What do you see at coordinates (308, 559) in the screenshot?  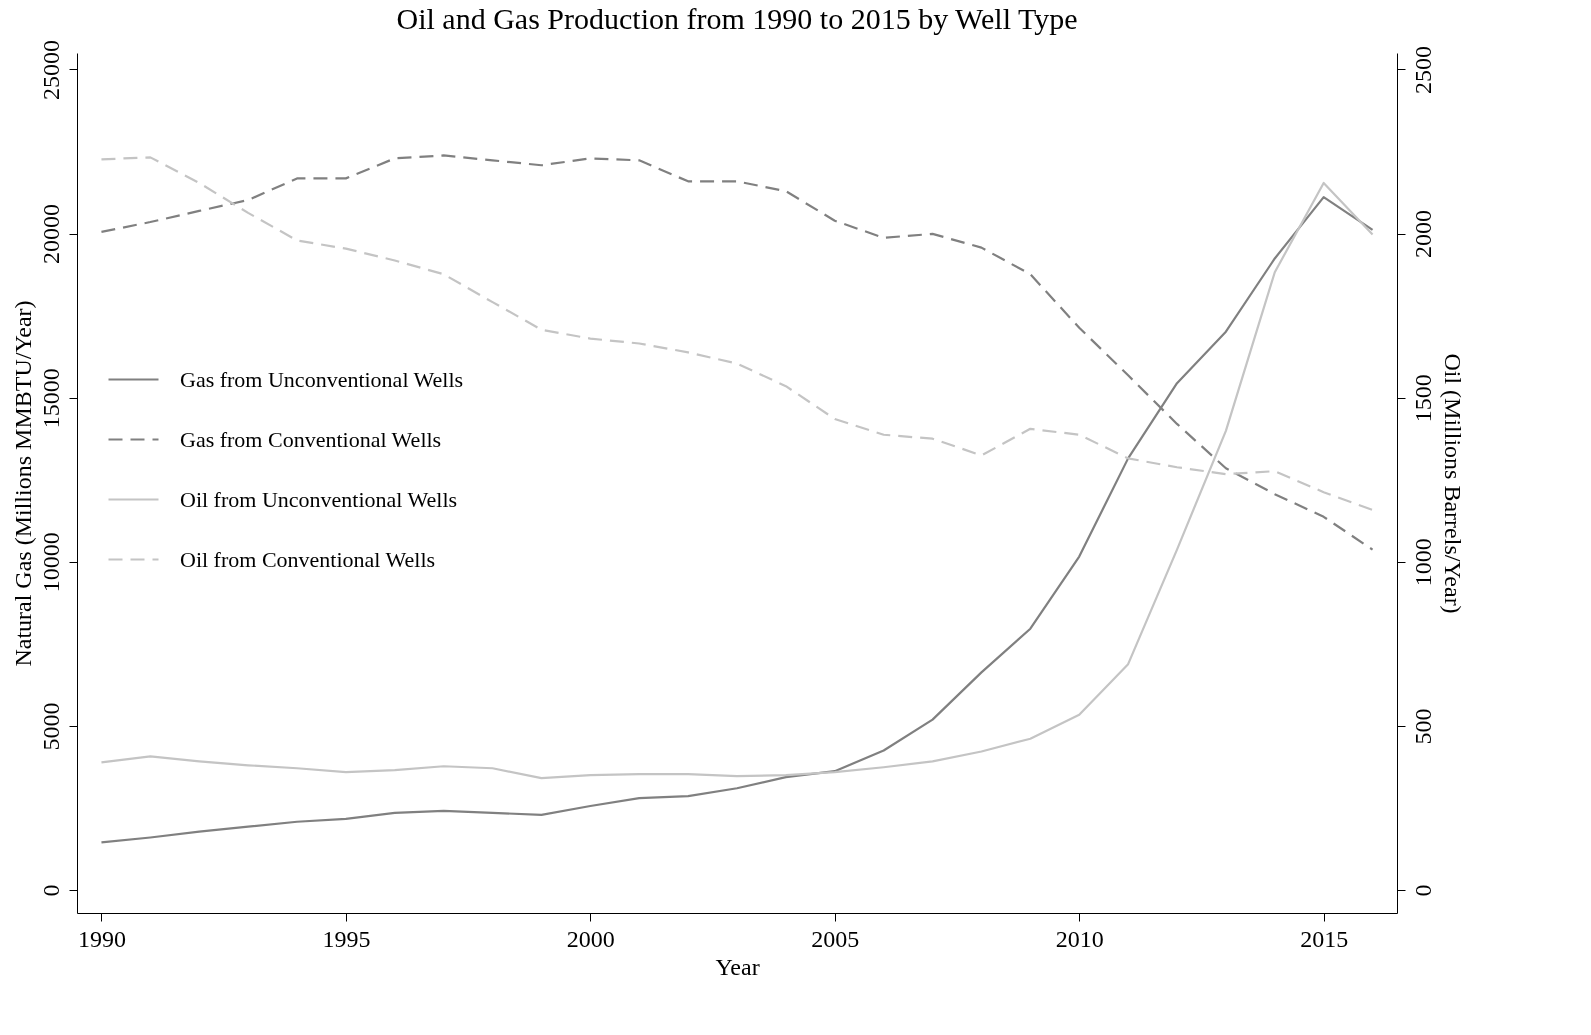 I see `legend-label: Oil from Conventional Wells` at bounding box center [308, 559].